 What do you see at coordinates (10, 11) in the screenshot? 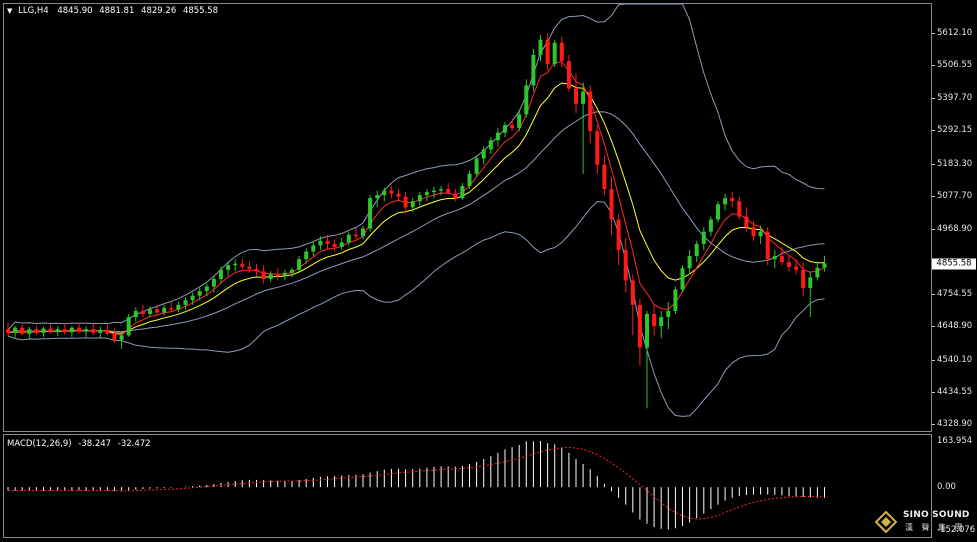
I see `dropdown-triangle-icon: ▼` at bounding box center [10, 11].